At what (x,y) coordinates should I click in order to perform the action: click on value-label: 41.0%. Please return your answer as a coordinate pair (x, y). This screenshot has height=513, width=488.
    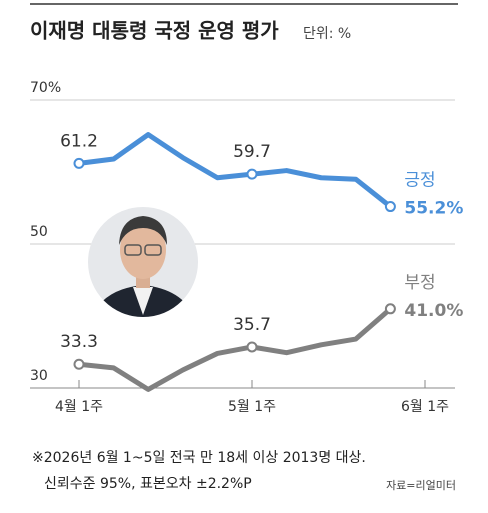
    Looking at the image, I should click on (433, 311).